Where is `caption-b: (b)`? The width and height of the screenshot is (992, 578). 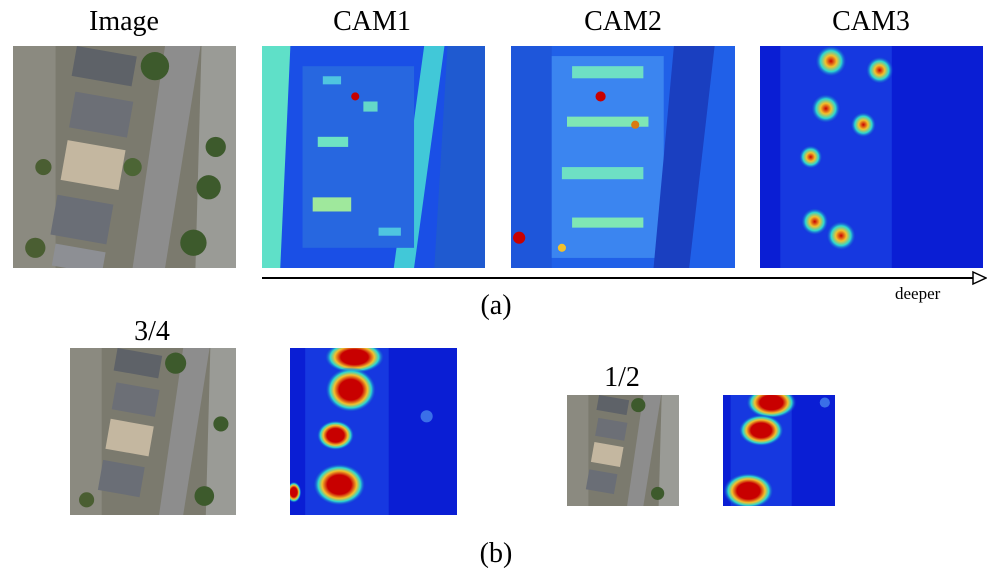 caption-b: (b) is located at coordinates (496, 553).